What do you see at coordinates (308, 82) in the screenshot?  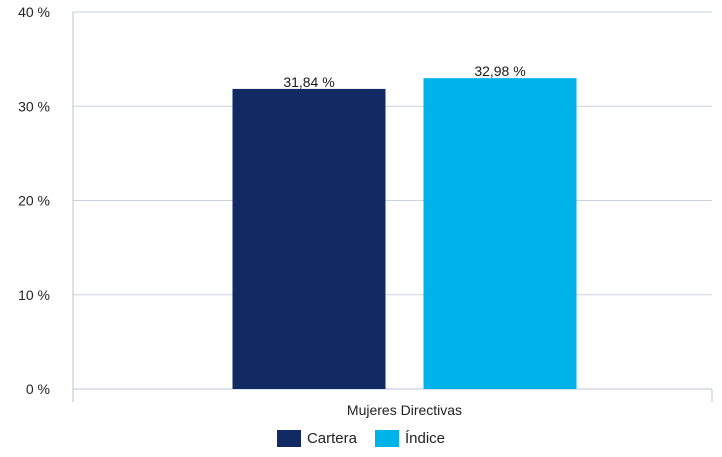 I see `data-label-cartera: 31,84 %` at bounding box center [308, 82].